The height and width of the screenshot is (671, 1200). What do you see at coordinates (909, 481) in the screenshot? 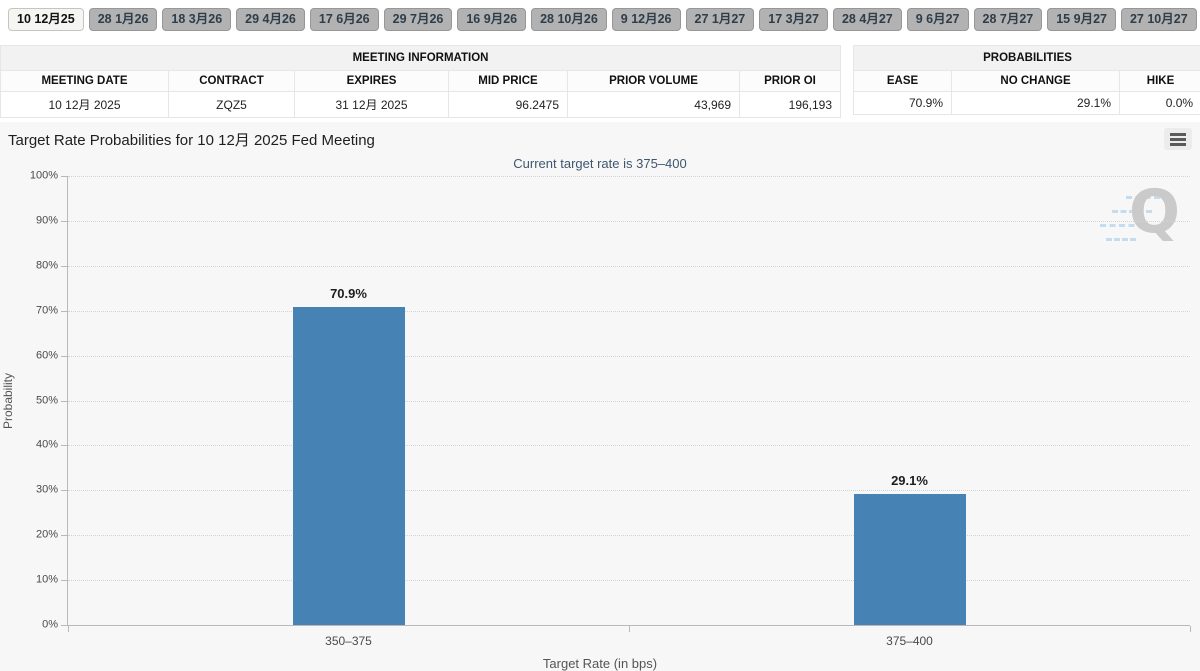
I see `bar-value-label: 29.1%` at bounding box center [909, 481].